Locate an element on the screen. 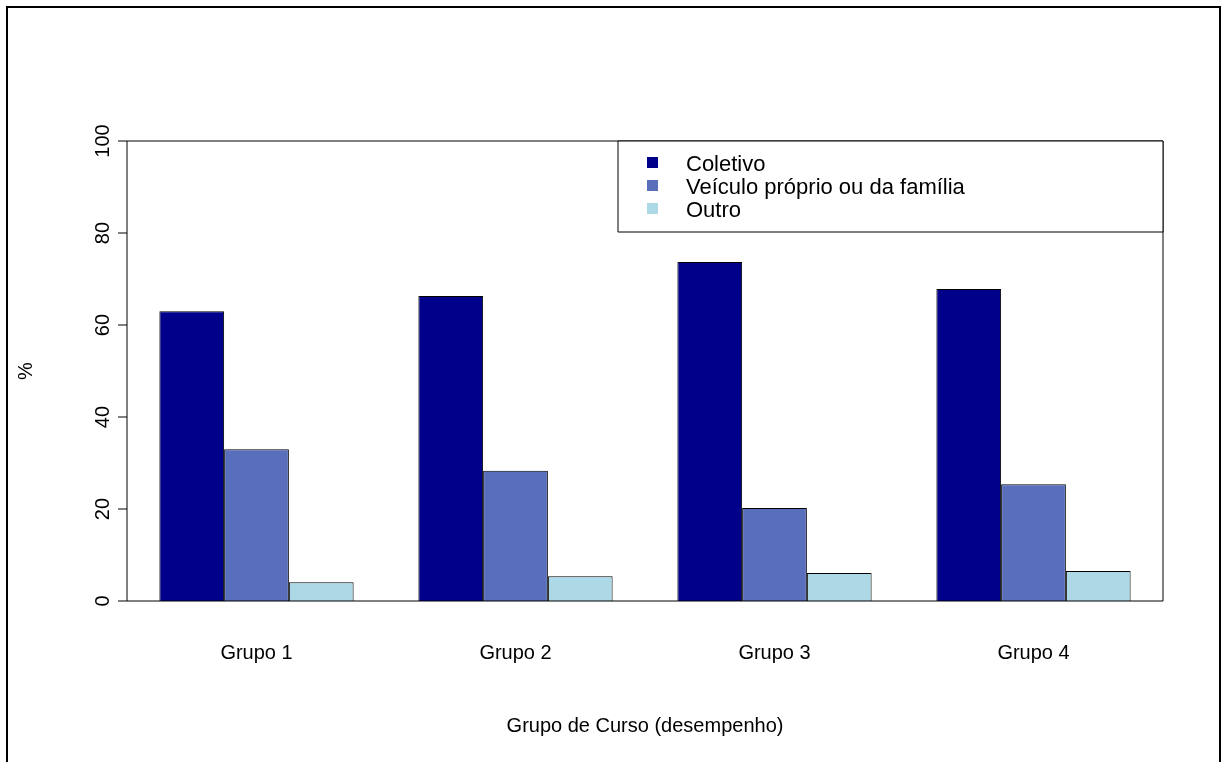 The image size is (1229, 762). y-tick-label: 100 is located at coordinates (101, 141).